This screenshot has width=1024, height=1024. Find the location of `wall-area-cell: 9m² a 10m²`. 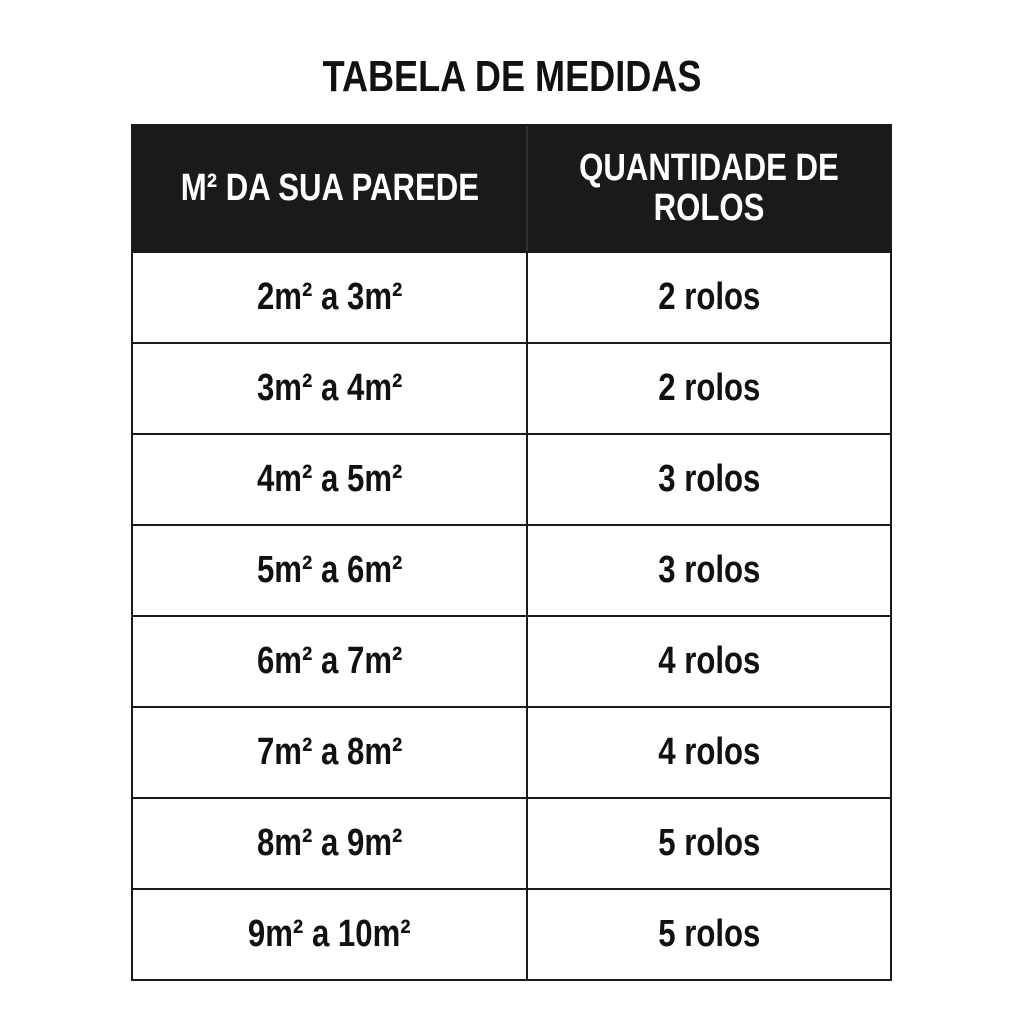

wall-area-cell: 9m² a 10m² is located at coordinates (330, 934).